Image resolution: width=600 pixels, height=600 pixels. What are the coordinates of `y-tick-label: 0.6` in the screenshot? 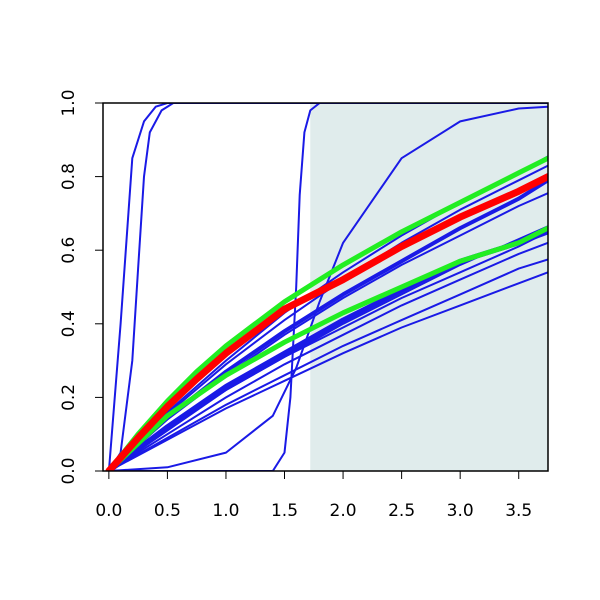 It's located at (69, 250).